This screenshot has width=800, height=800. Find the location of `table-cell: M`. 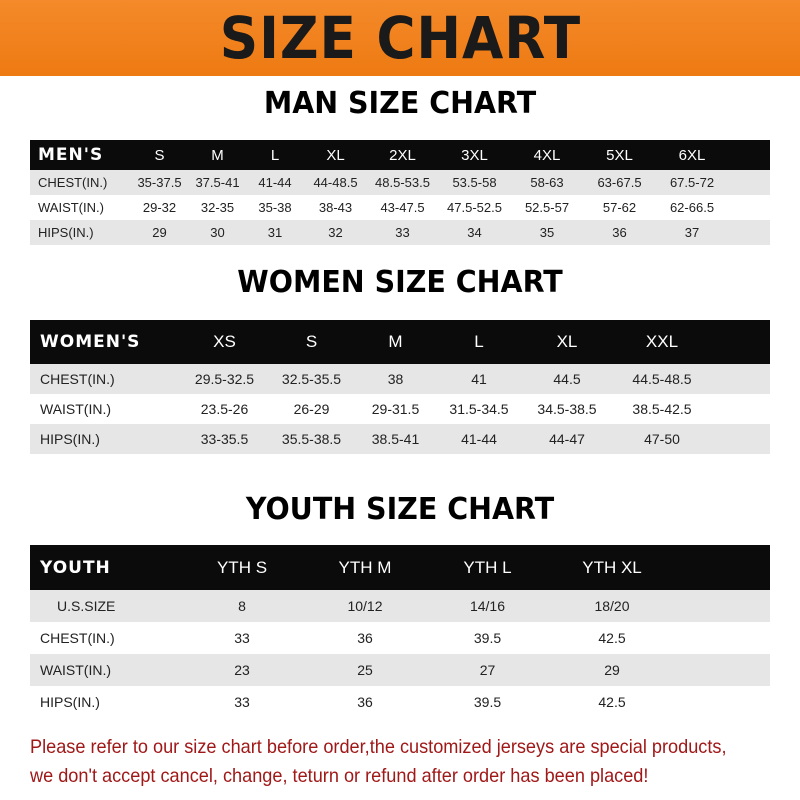

table-cell: M is located at coordinates (217, 155).